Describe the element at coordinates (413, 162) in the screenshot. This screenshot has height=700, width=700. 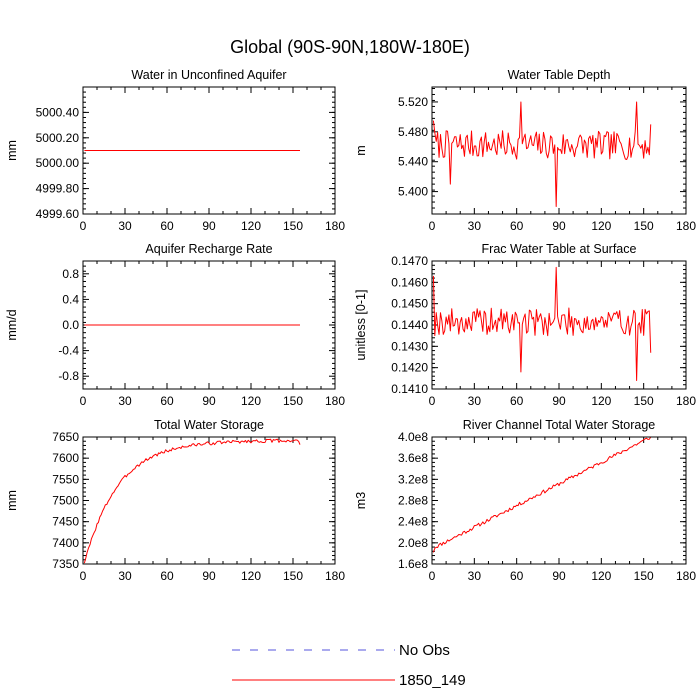
I see `y-tick-label: 5.440` at that location.